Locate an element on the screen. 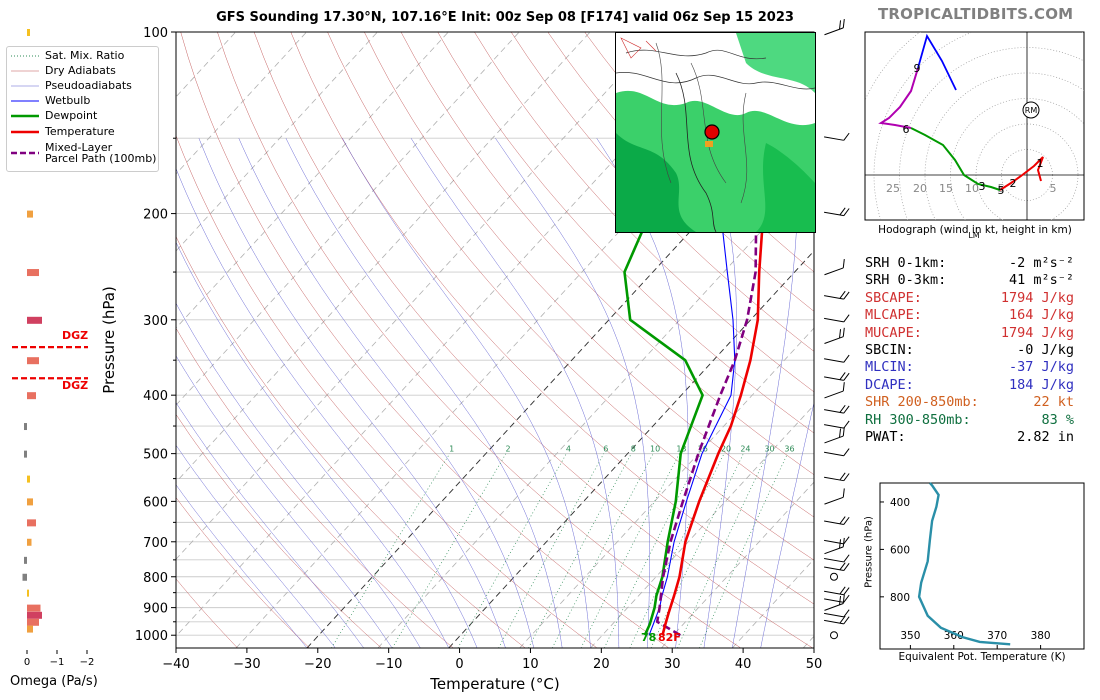  satellite-map-inset is located at coordinates (715, 132).